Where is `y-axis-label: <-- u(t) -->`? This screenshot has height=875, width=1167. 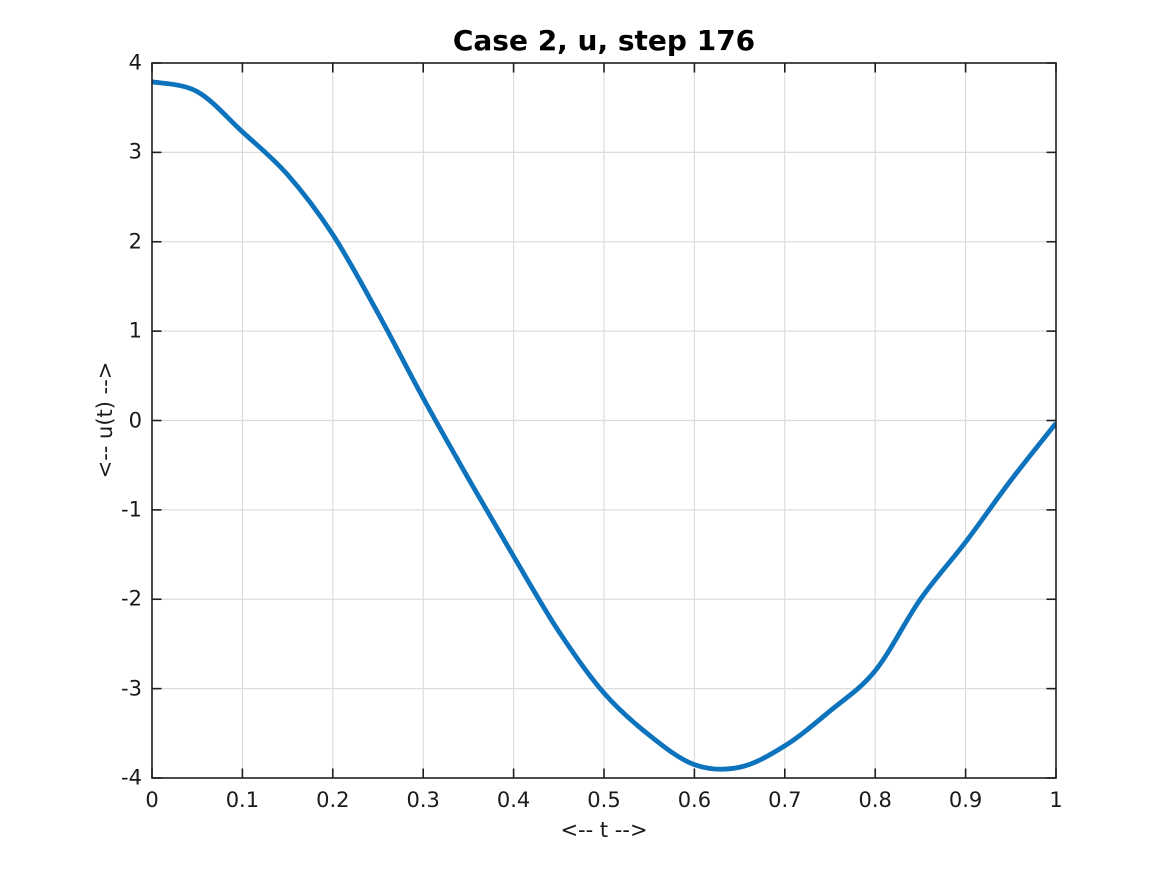 y-axis-label: <-- u(t) --> is located at coordinates (105, 420).